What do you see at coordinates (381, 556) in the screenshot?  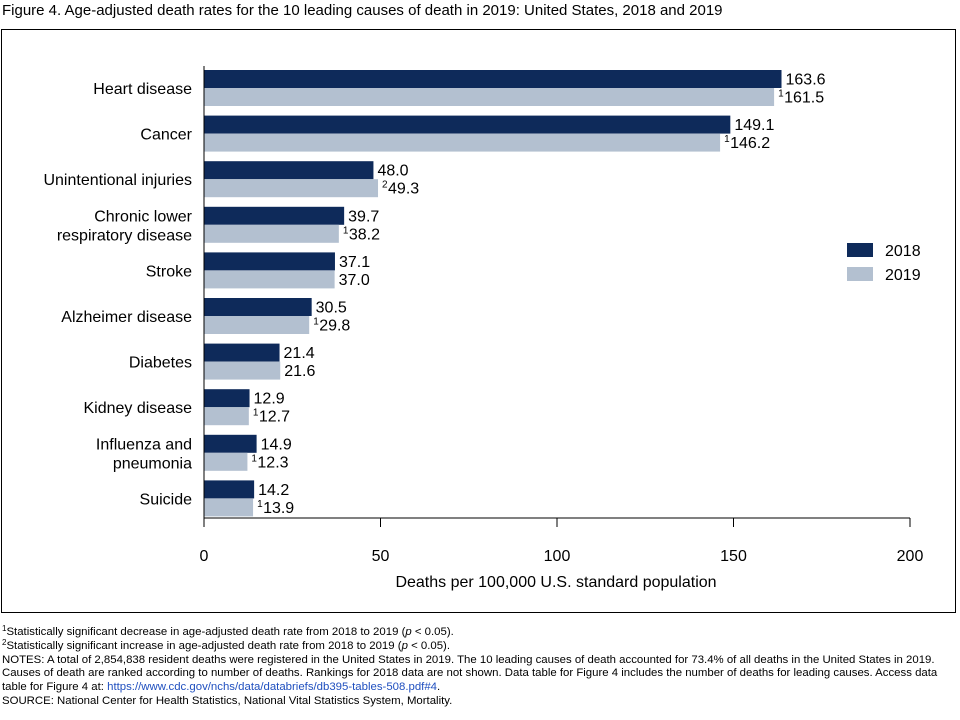 I see `x-tick-label: 50` at bounding box center [381, 556].